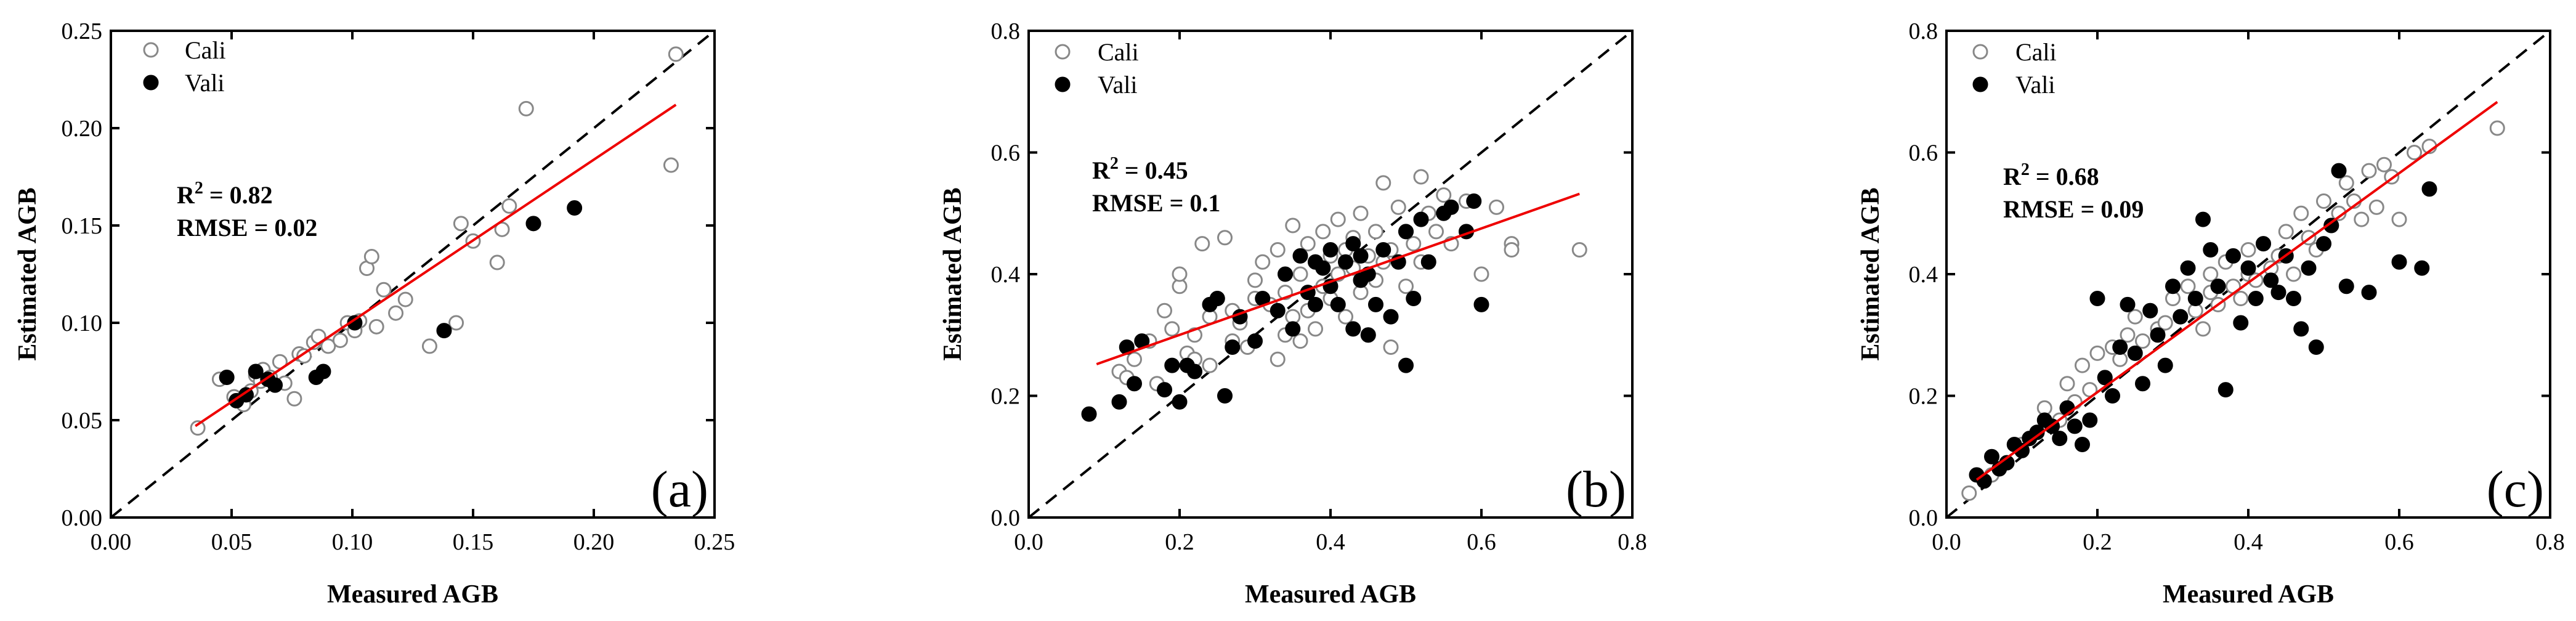 The width and height of the screenshot is (2576, 621). Describe the element at coordinates (1097, 68) in the screenshot. I see `legend: Cali Vali` at that location.